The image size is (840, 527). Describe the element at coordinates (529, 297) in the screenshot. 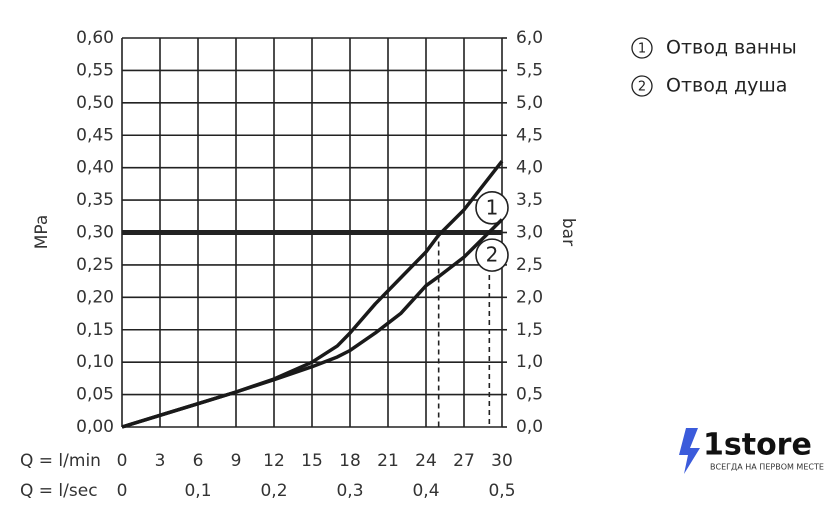

I see `y2-tick-label: 2,0` at that location.